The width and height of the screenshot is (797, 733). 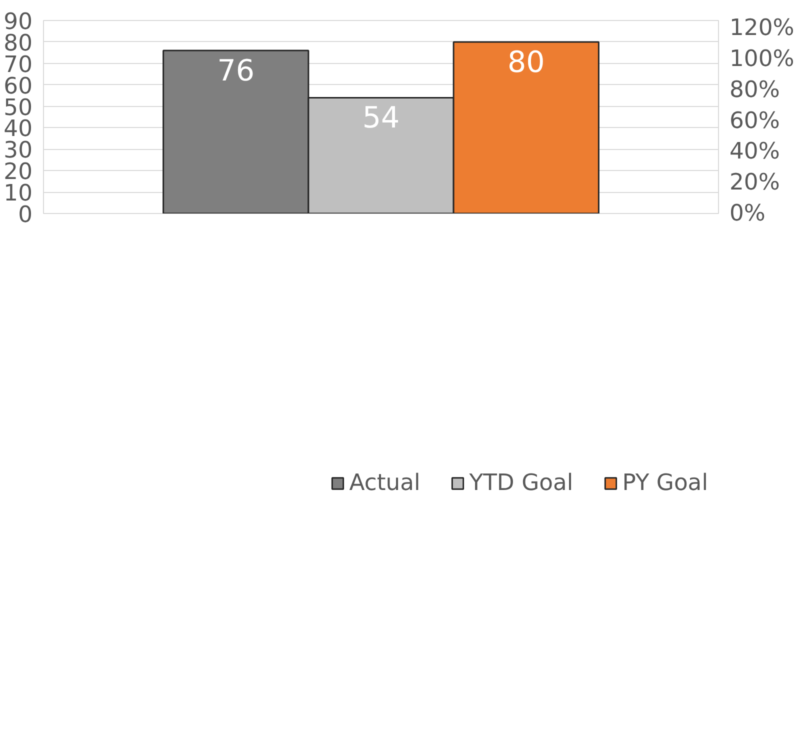 I want to click on y-tick-label: 0, so click(x=25, y=215).